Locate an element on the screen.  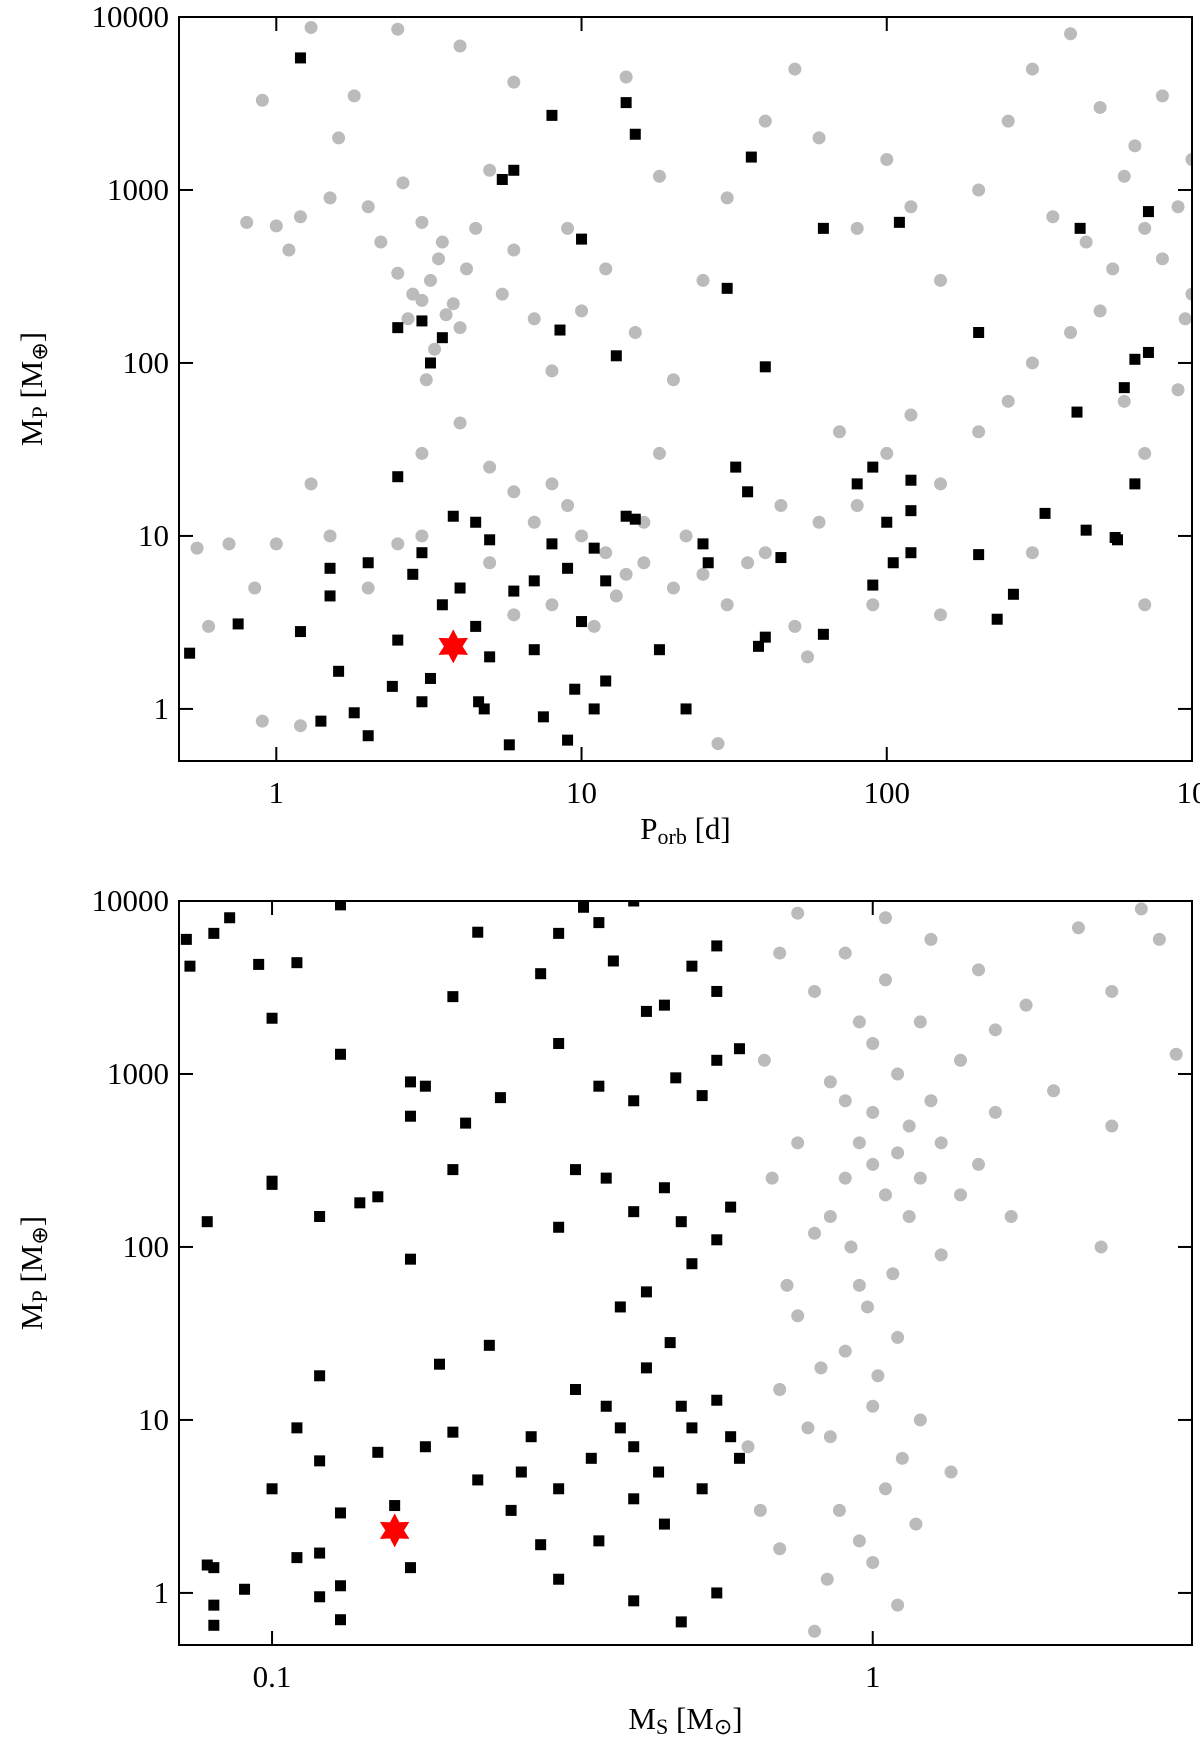
star-point is located at coordinates (394, 1530).